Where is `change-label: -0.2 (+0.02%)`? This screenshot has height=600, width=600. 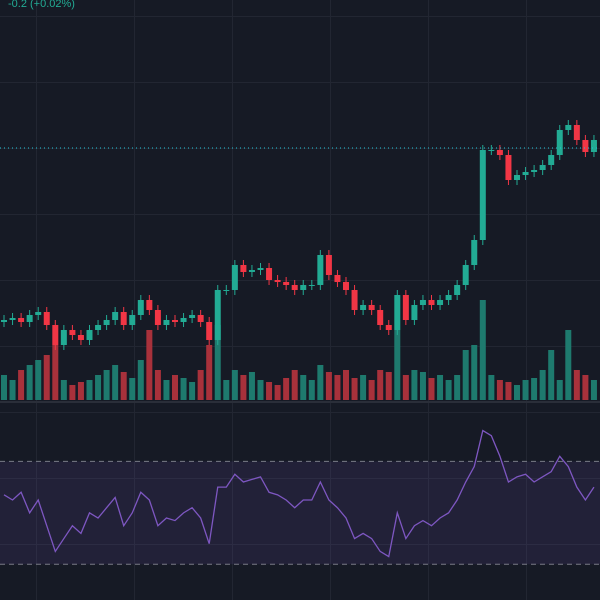 change-label: -0.2 (+0.02%) is located at coordinates (41, 5).